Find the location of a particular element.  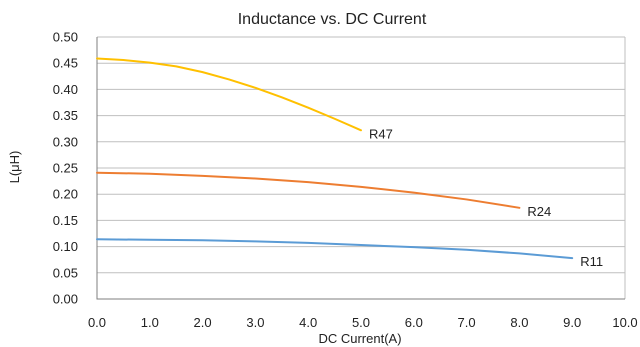

y-tick-label: 0.45 is located at coordinates (65, 63).